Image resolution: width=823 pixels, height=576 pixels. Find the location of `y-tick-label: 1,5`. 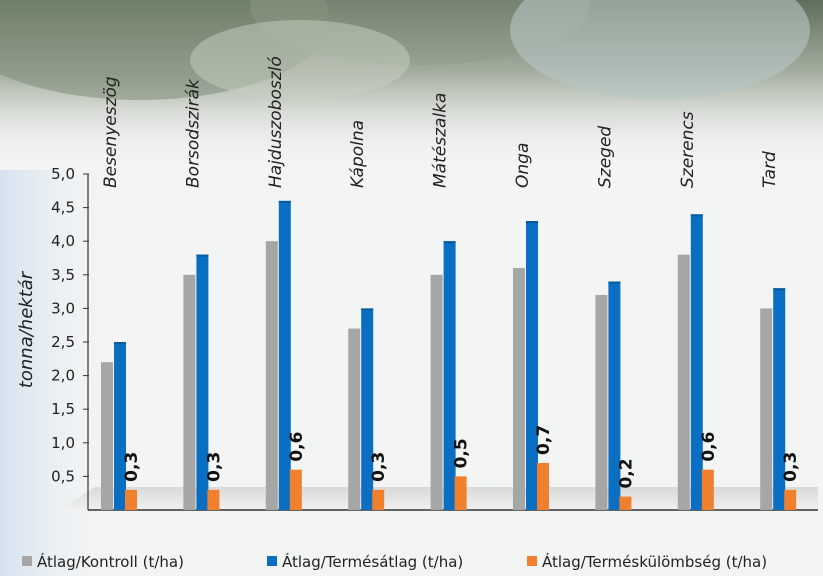

y-tick-label: 1,5 is located at coordinates (63, 409).